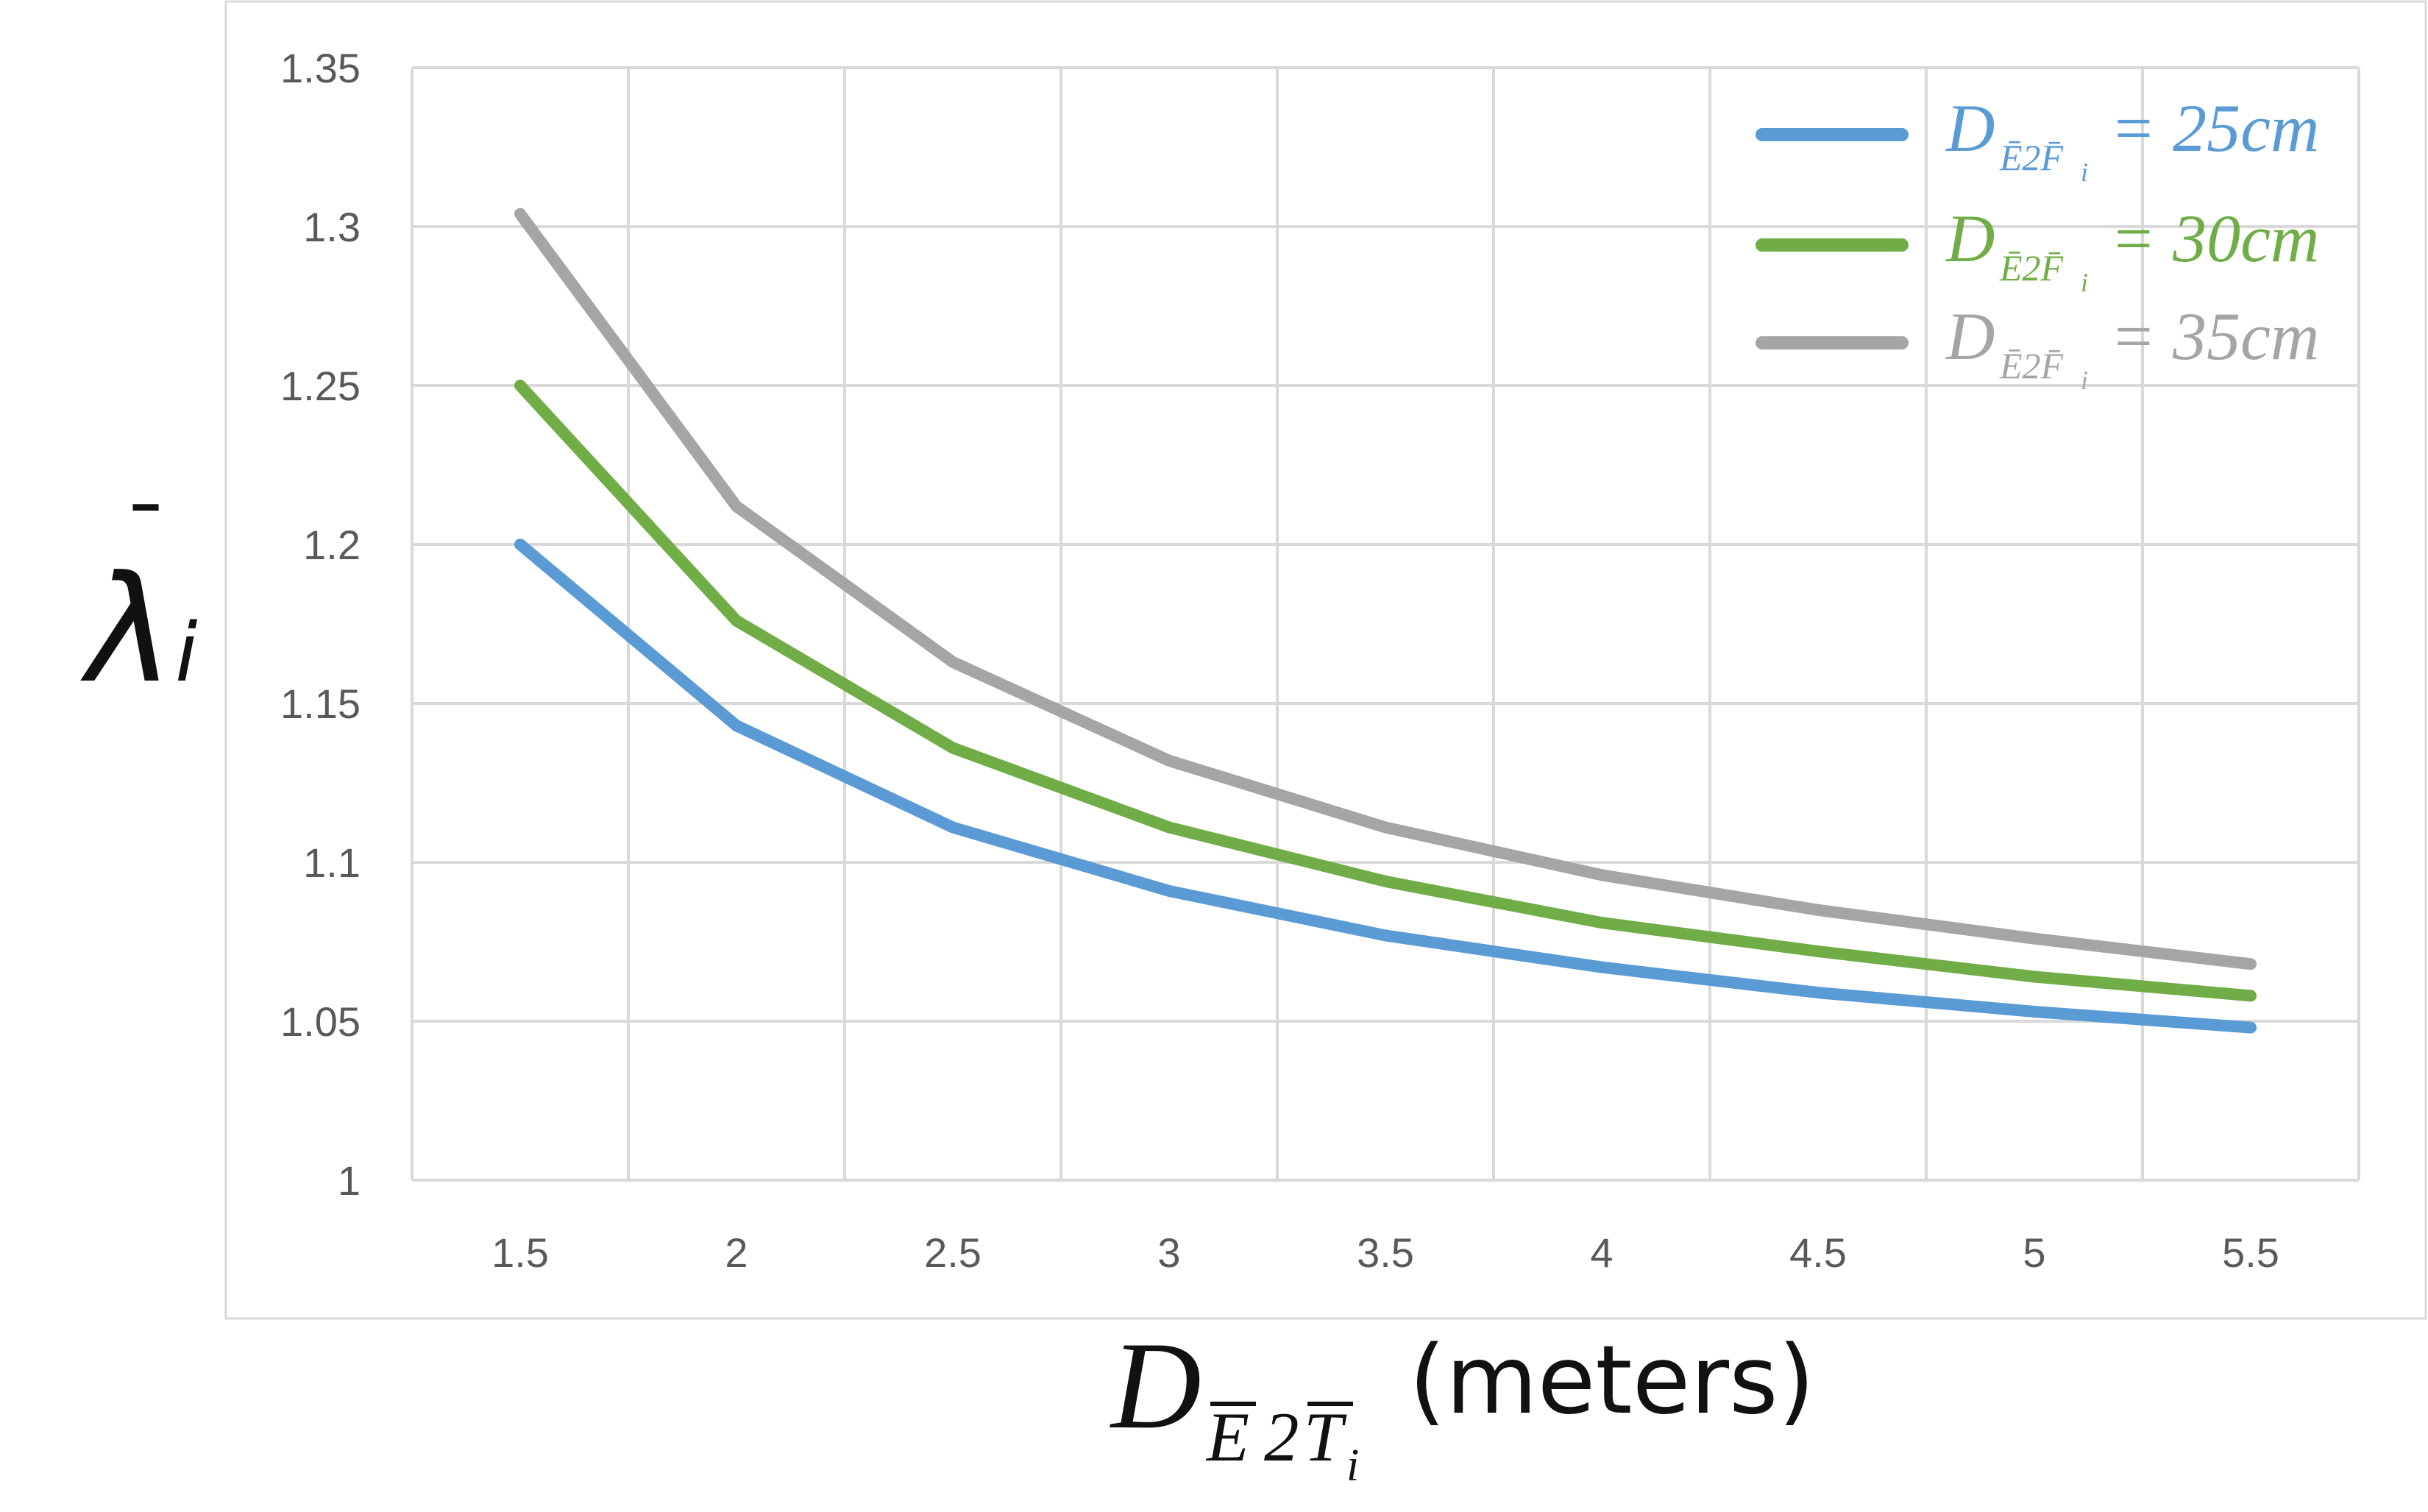 This screenshot has width=2428, height=1512. What do you see at coordinates (953, 1252) in the screenshot?
I see `x-tick-label: 2.5` at bounding box center [953, 1252].